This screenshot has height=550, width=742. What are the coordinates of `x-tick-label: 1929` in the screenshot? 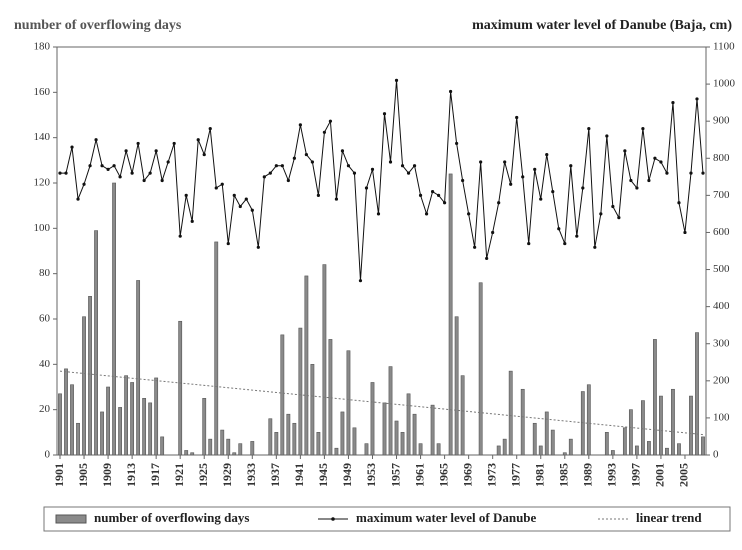 It's located at (227, 475).